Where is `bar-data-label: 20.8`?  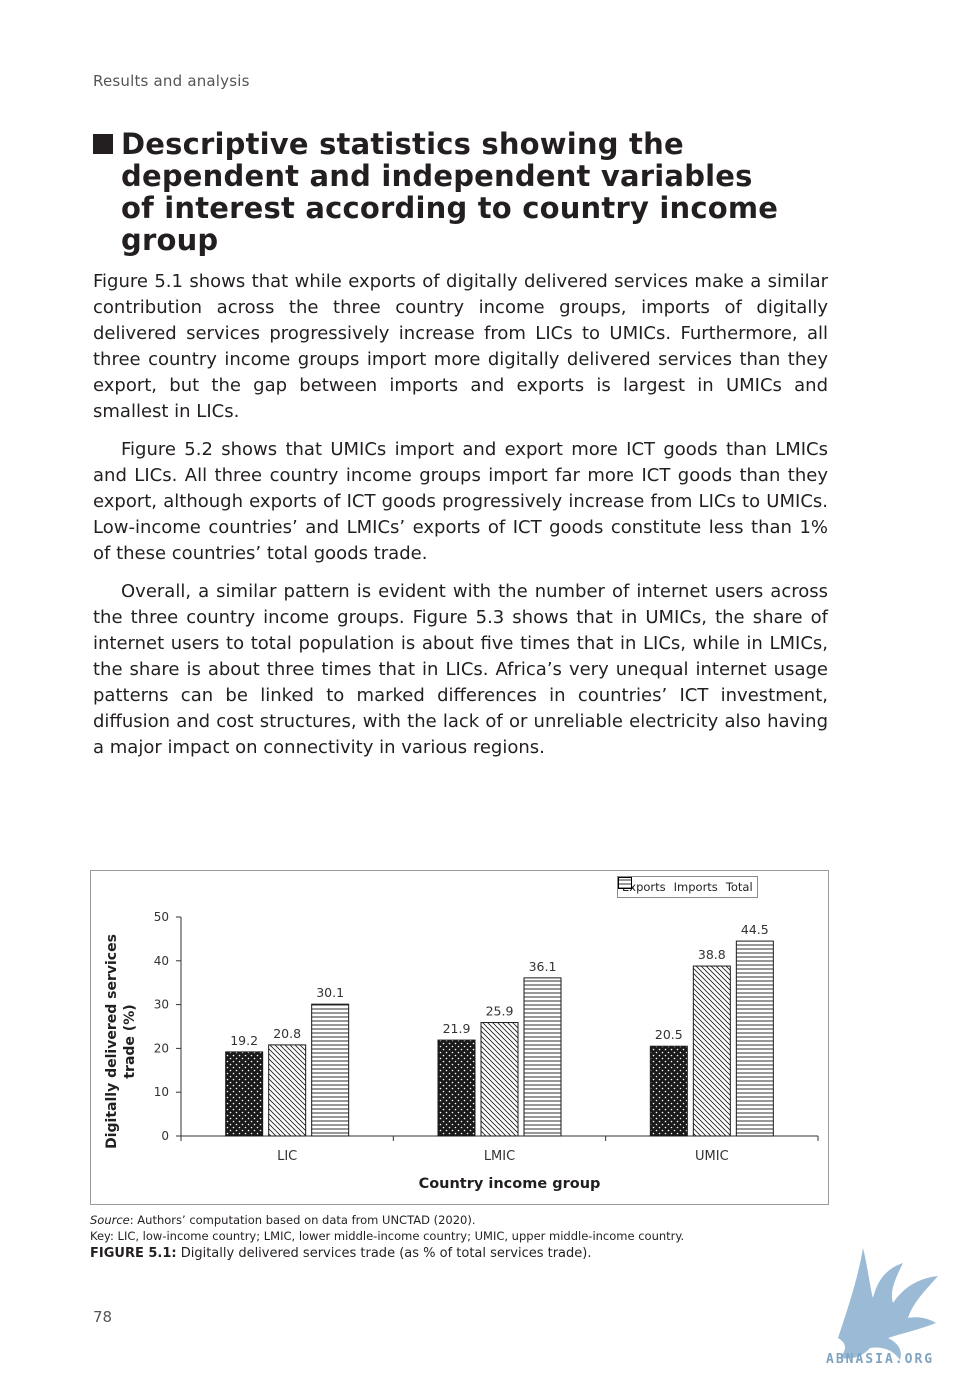
bar-data-label: 20.8 is located at coordinates (287, 1033).